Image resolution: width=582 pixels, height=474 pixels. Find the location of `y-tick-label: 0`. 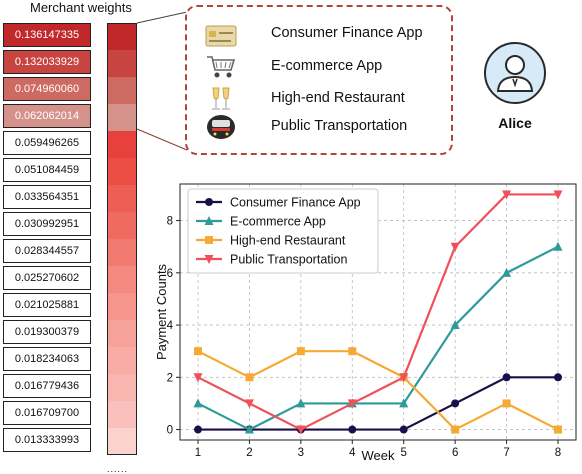

y-tick-label: 0 is located at coordinates (170, 431).